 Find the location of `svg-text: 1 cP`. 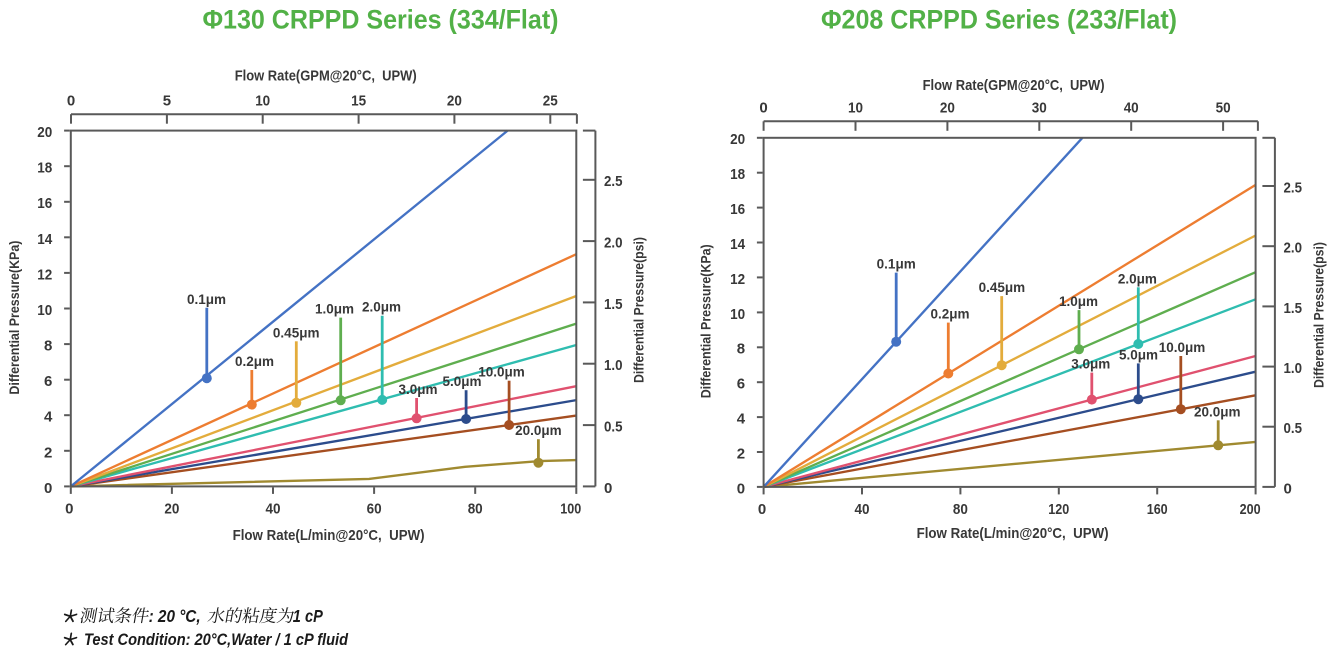

svg-text: 1 cP is located at coordinates (308, 616).